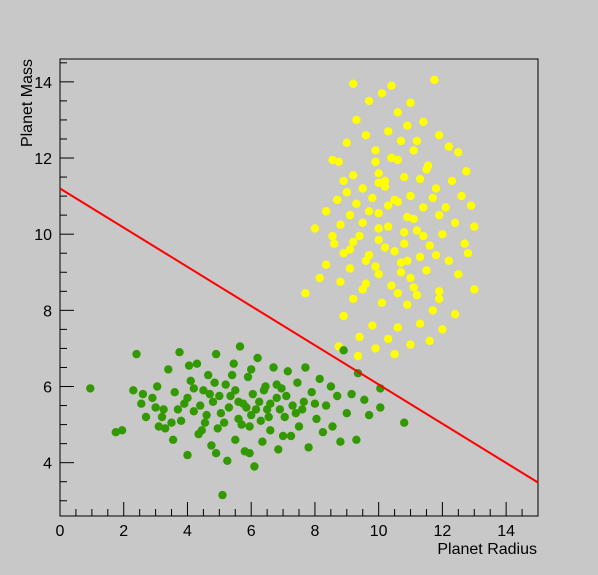 The image size is (598, 575). What do you see at coordinates (443, 531) in the screenshot?
I see `x-tick-label: 12` at bounding box center [443, 531].